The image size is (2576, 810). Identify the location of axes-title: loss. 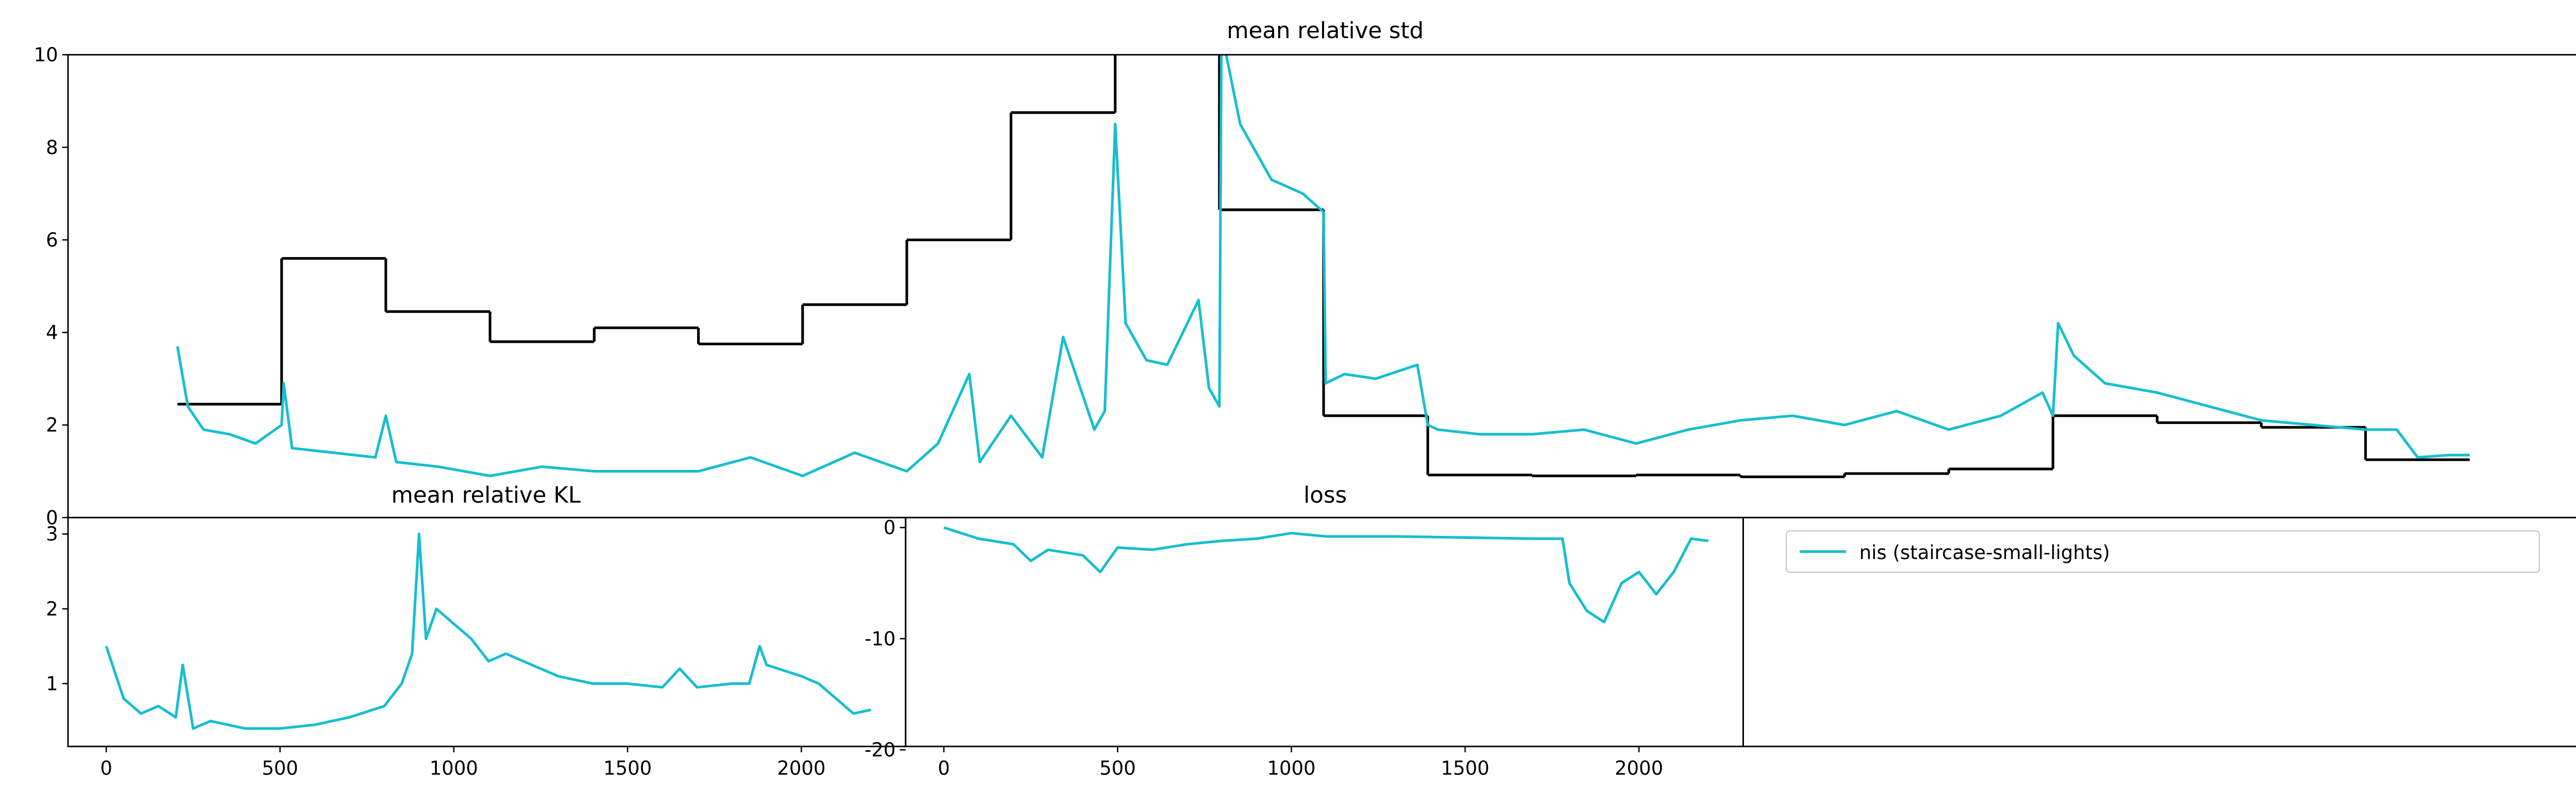
(1325, 495).